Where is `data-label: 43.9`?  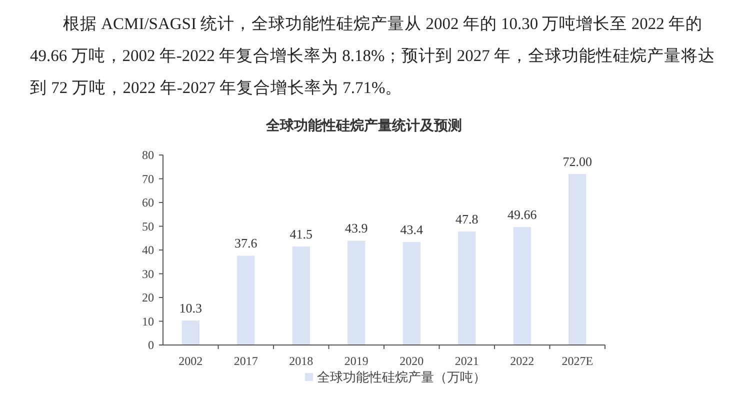
data-label: 43.9 is located at coordinates (356, 228).